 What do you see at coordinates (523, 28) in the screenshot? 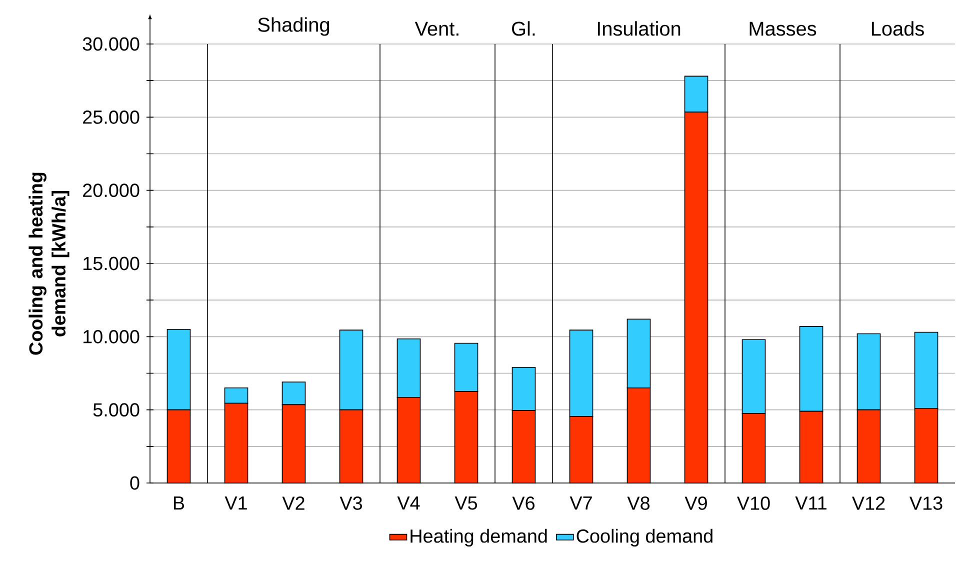
I see `text: Gl.` at bounding box center [523, 28].